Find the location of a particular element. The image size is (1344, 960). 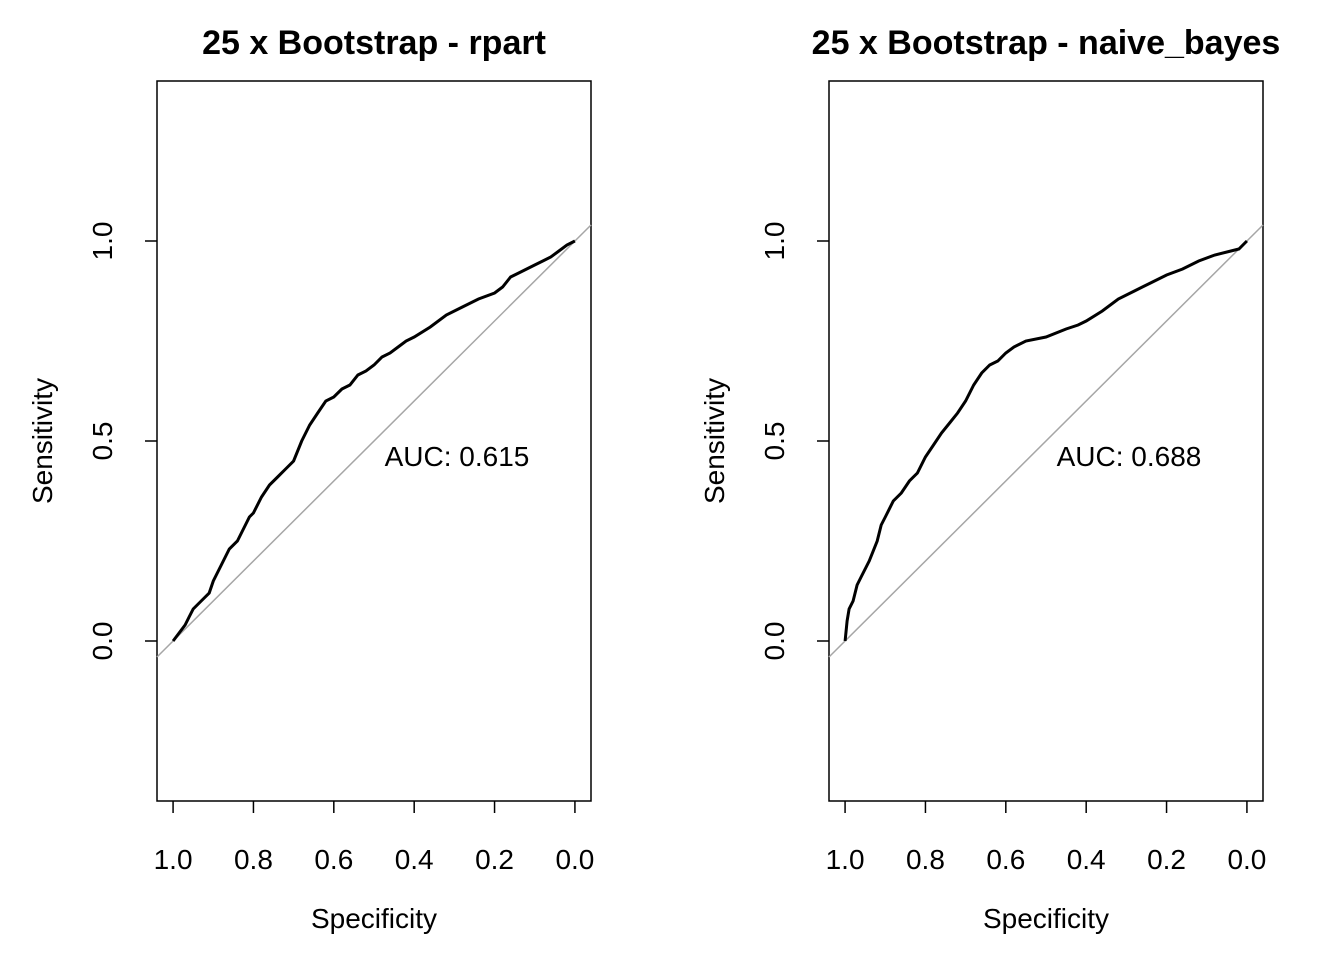

chart-title: 25 x Bootstrap - rpart is located at coordinates (374, 43).